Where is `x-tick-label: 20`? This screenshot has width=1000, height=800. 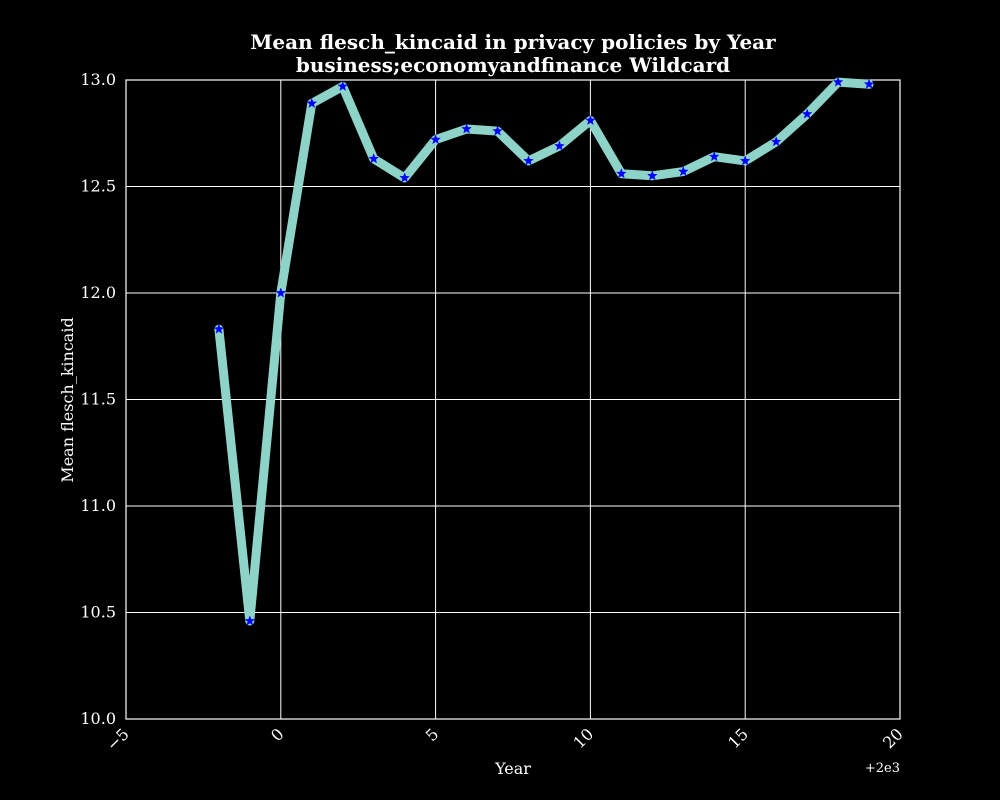
x-tick-label: 20 is located at coordinates (893, 738).